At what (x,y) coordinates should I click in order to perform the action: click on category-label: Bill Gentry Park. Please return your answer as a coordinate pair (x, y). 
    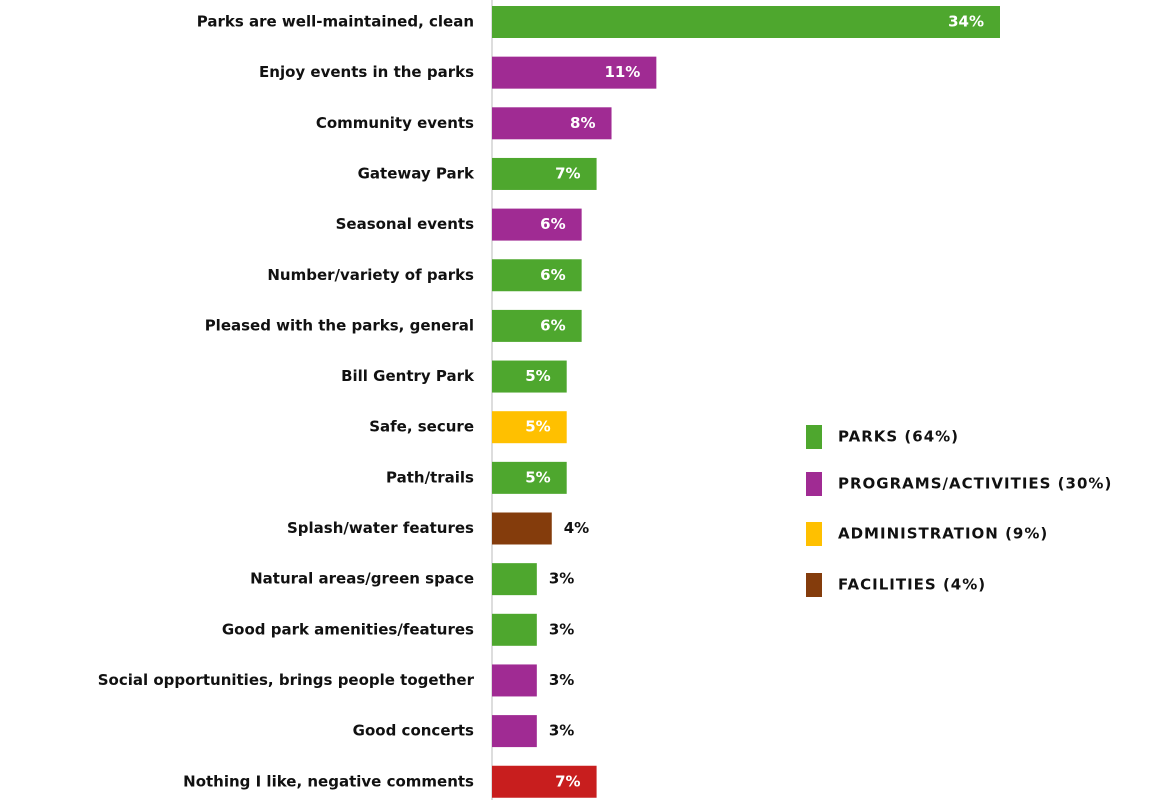
    Looking at the image, I should click on (408, 376).